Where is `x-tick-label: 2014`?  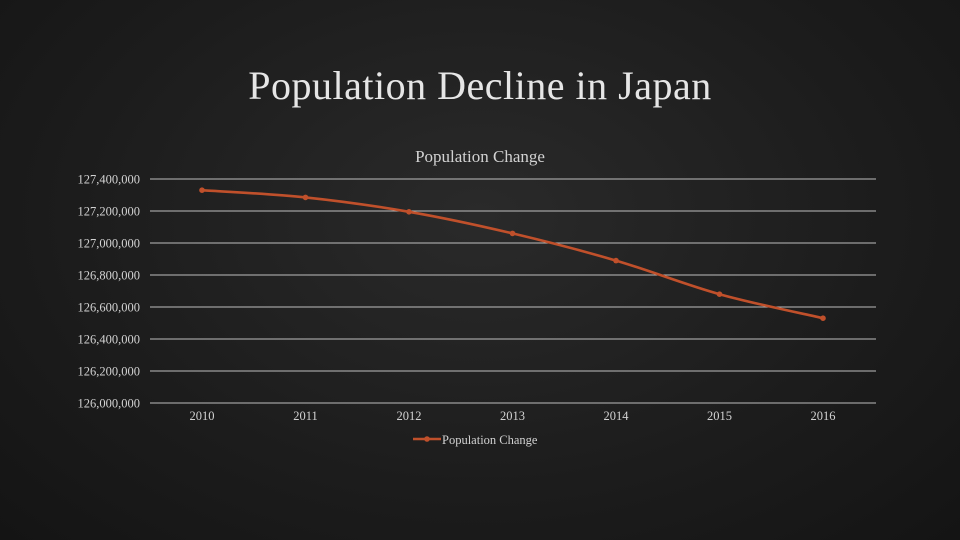 x-tick-label: 2014 is located at coordinates (617, 416).